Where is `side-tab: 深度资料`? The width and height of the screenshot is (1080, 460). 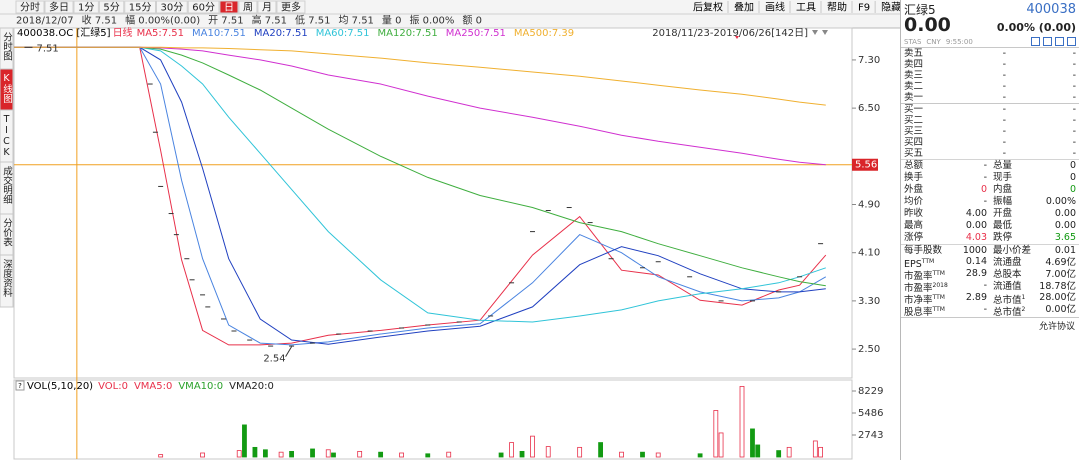 side-tab: 深度资料 is located at coordinates (7, 278).